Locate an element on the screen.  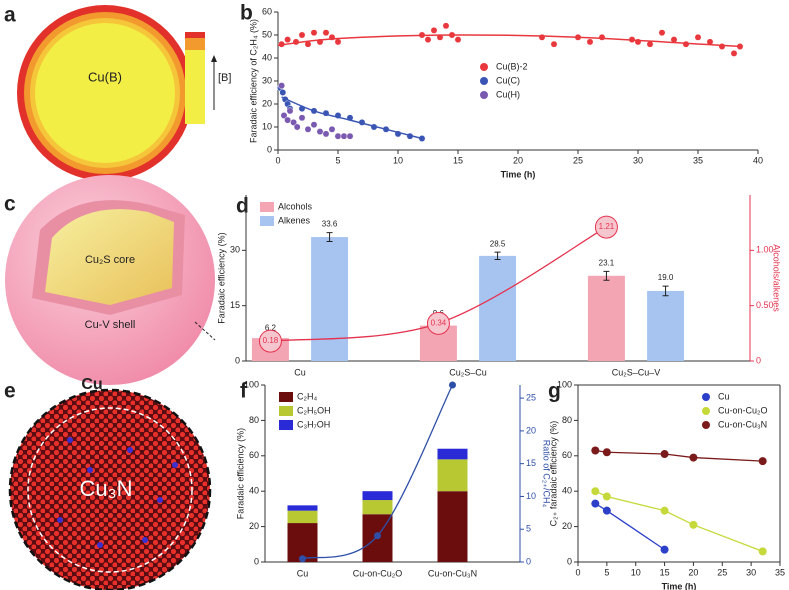
core-label: Cu₂S core is located at coordinates (110, 260).